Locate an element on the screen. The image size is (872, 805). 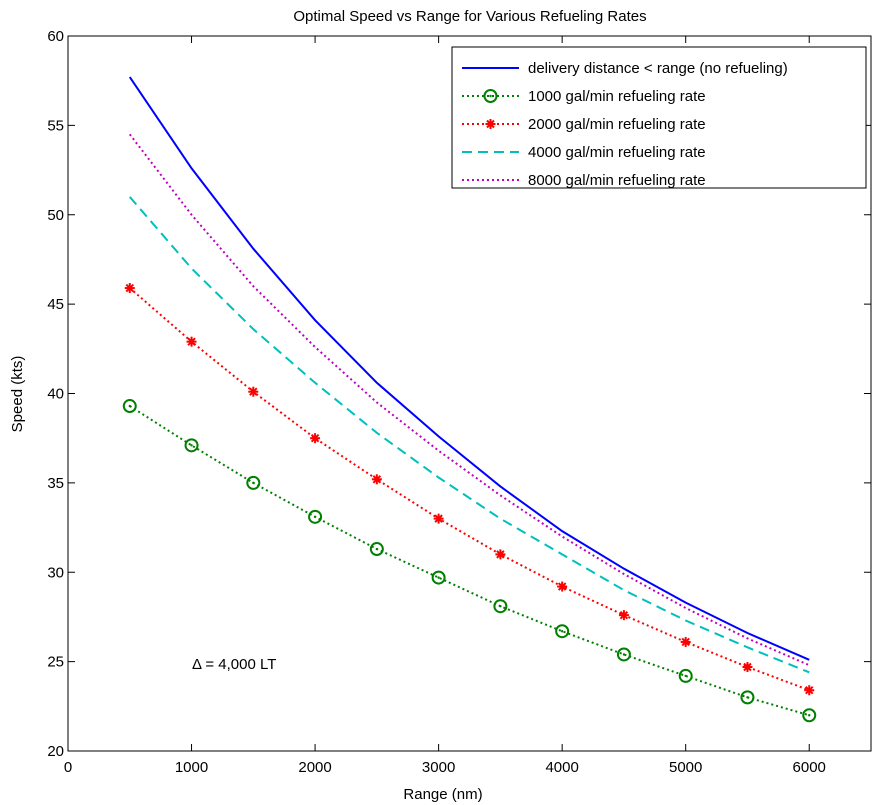
legend-entry-0: delivery distance < range (no refueling) is located at coordinates (625, 68).